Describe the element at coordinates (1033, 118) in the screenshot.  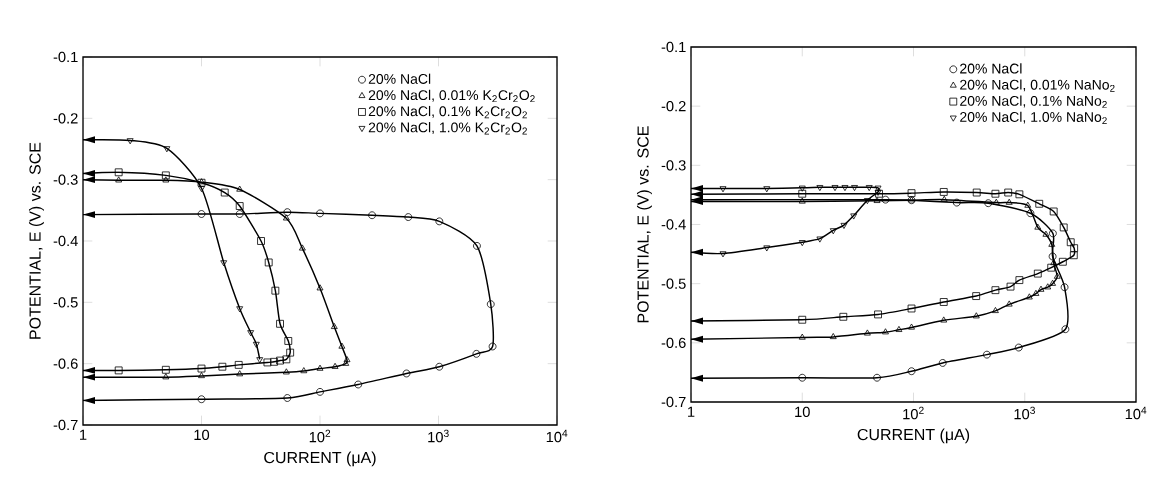
I see `legend-label: 20% NaCl, 1.0% NaNo$_{2}$` at that location.